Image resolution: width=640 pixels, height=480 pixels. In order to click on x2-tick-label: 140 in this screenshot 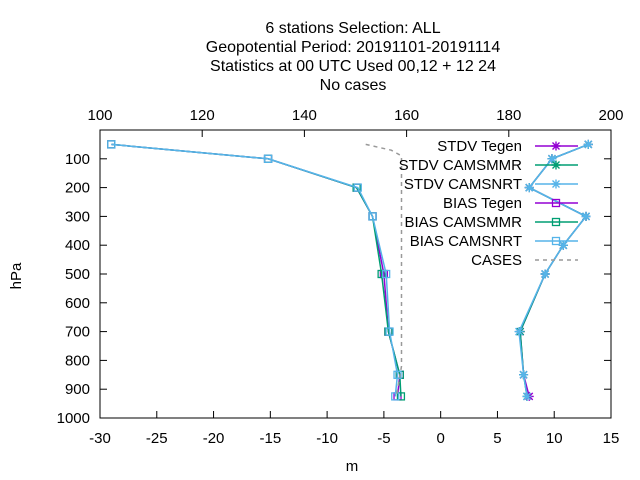, I will do `click(304, 115)`.